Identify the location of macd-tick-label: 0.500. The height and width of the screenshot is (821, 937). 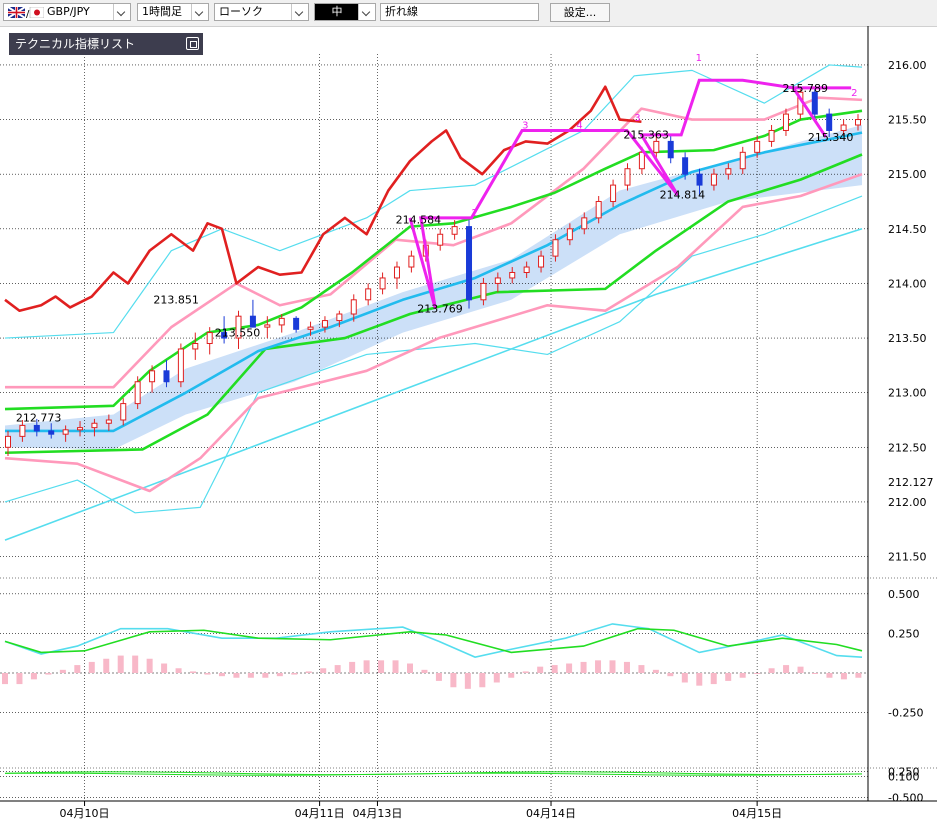
(904, 594).